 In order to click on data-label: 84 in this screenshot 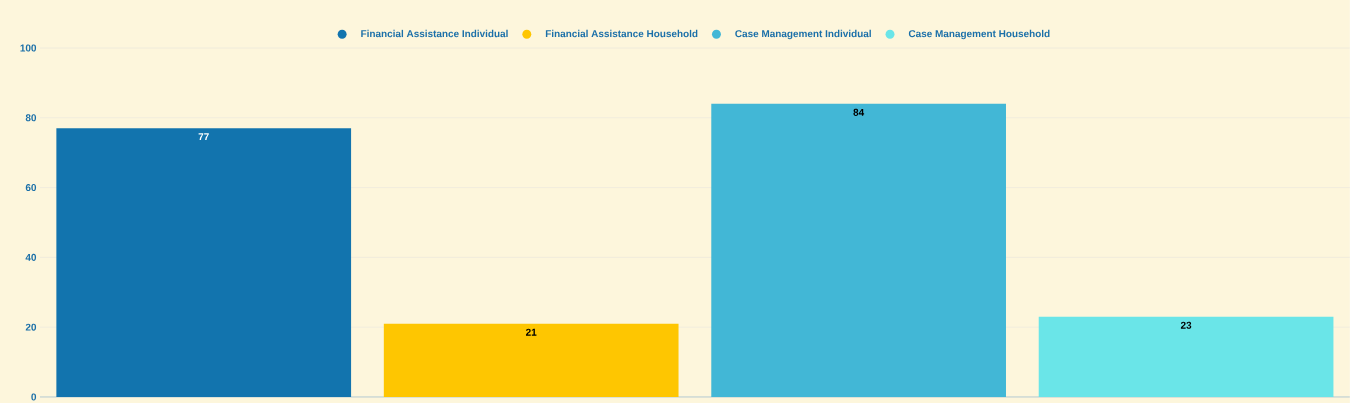, I will do `click(859, 112)`.